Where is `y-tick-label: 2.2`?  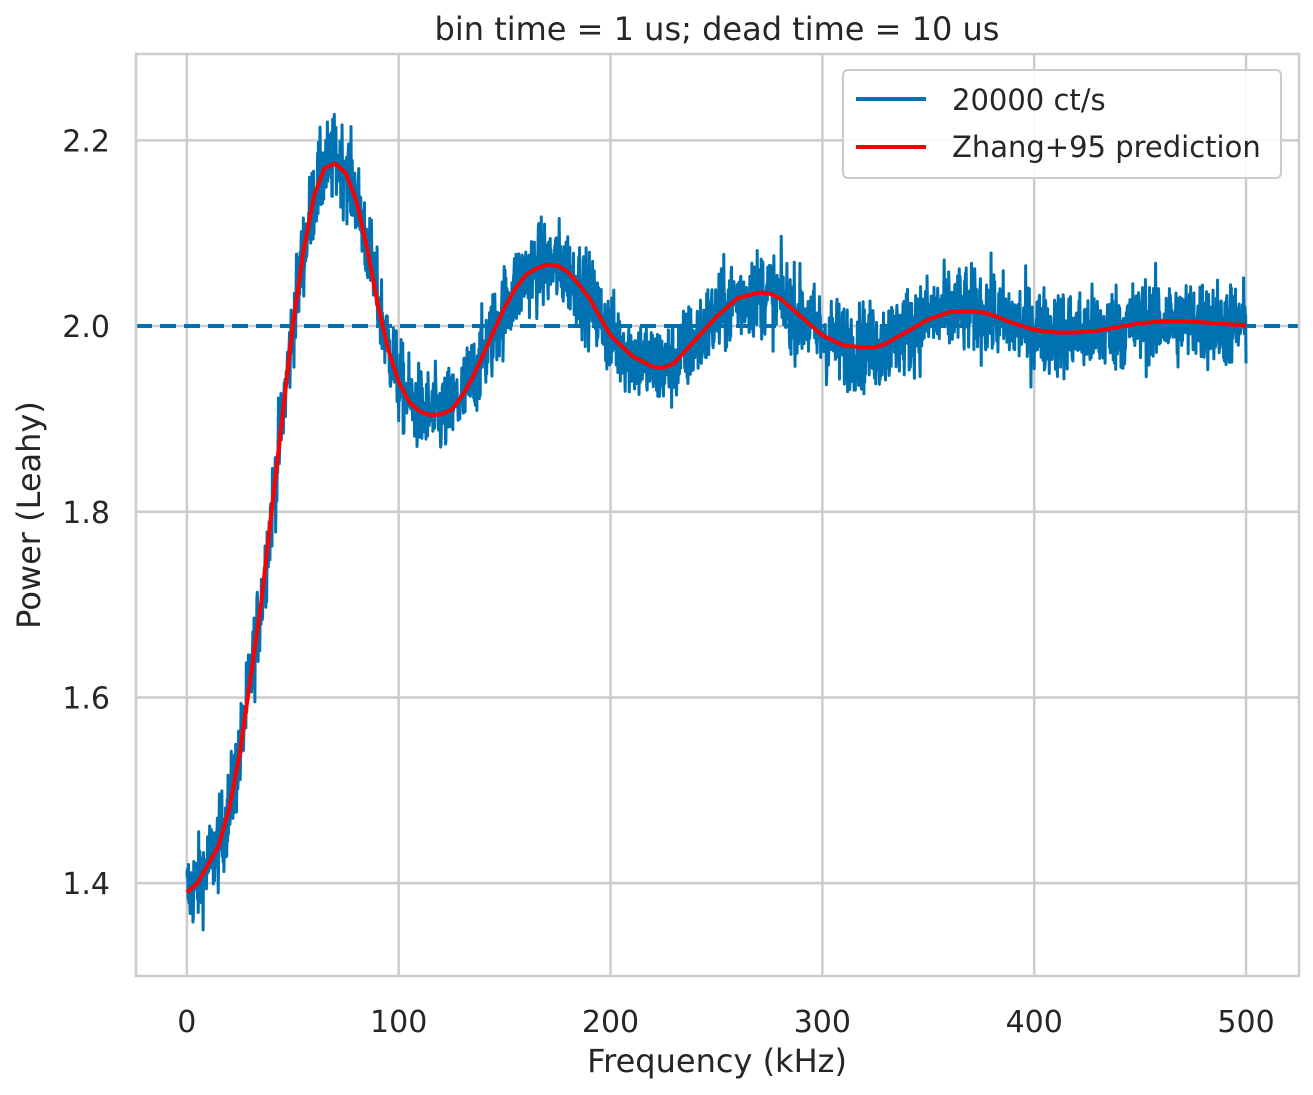
y-tick-label: 2.2 is located at coordinates (86, 141).